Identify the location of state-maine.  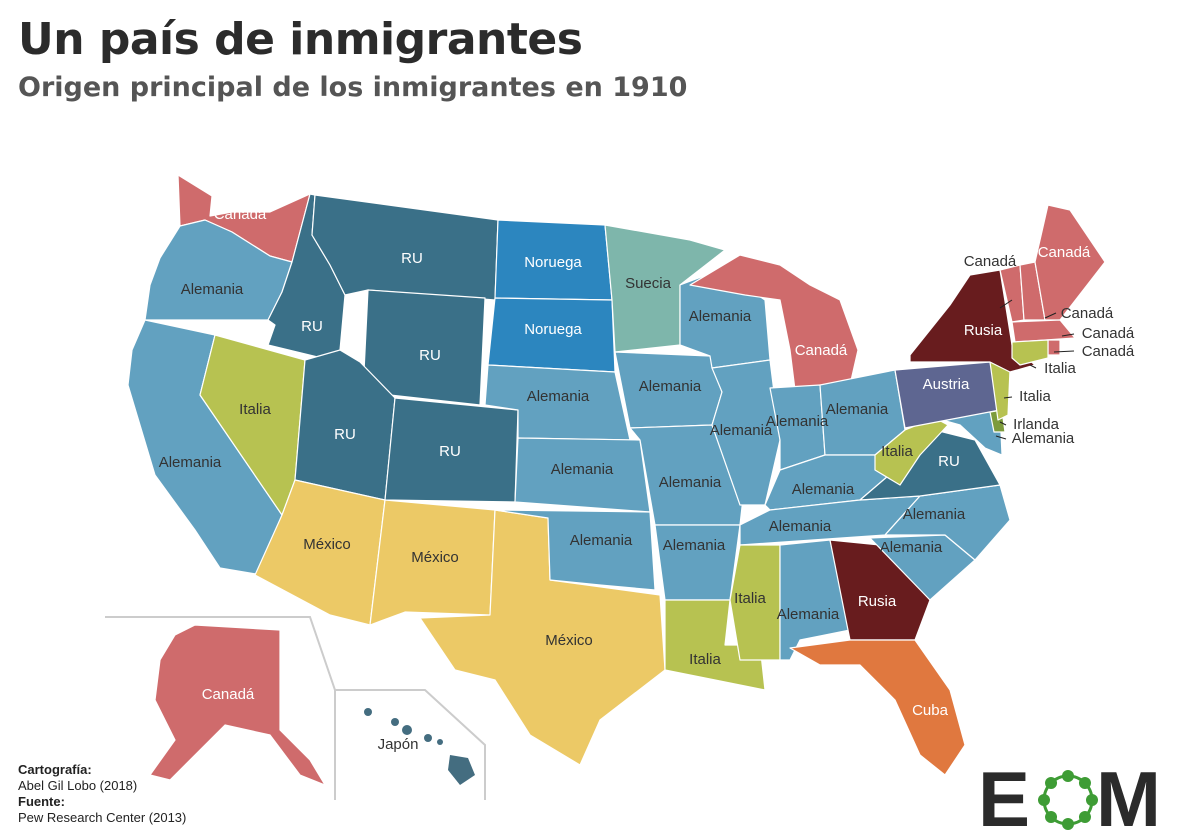
(1070, 262).